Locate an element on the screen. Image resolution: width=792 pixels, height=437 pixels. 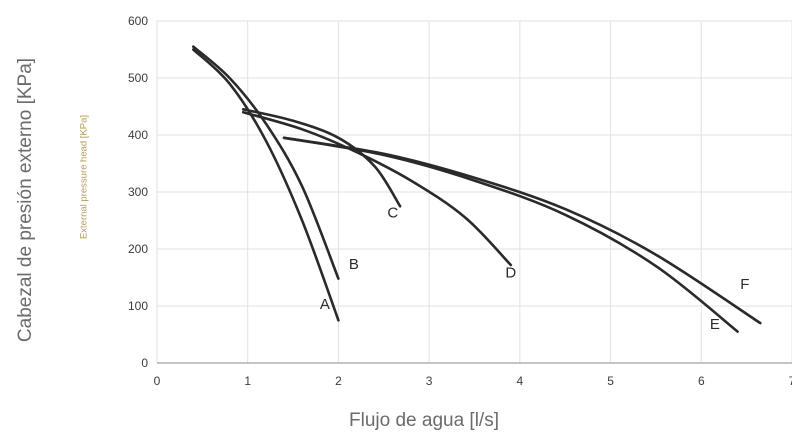
curve-label-e: E is located at coordinates (715, 324).